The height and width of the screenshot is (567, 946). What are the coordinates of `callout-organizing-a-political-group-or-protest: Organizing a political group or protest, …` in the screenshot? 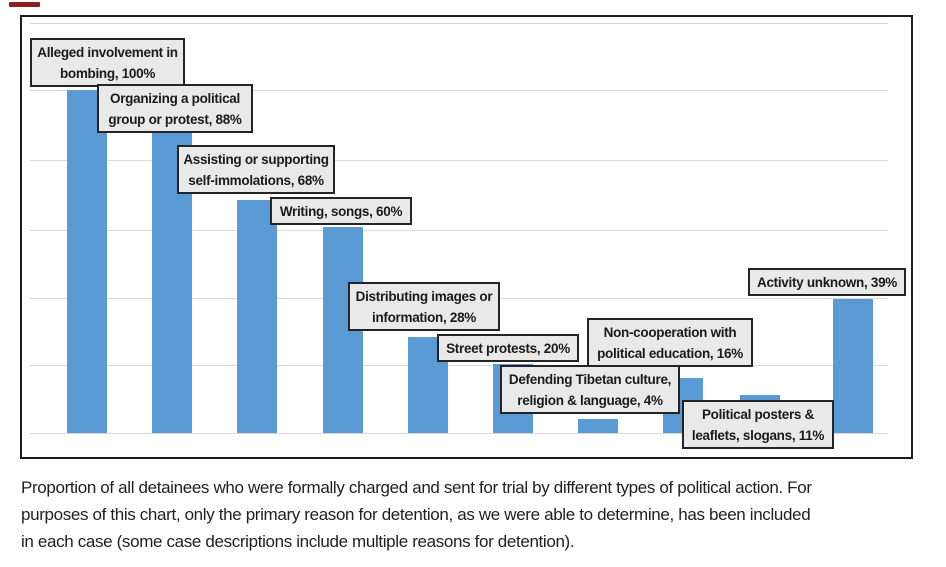 It's located at (175, 108).